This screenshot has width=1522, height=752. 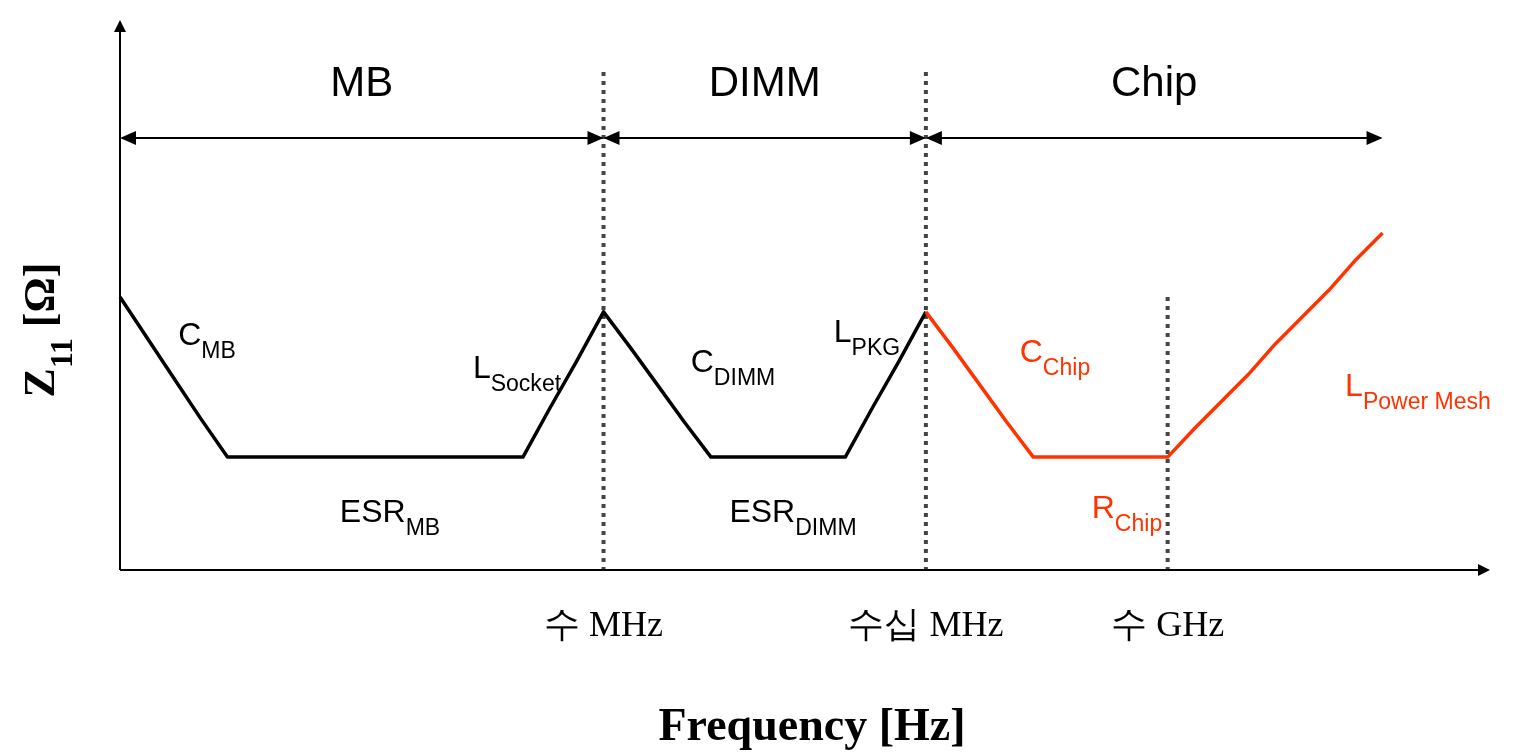 I want to click on x-tick-label: 수 MHz, so click(x=604, y=624).